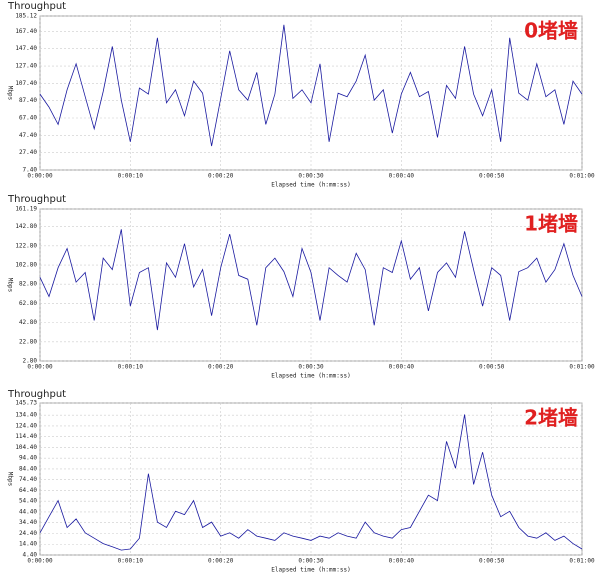 The width and height of the screenshot is (600, 584). Describe the element at coordinates (551, 418) in the screenshot. I see `annotation: 2堵墙` at that location.